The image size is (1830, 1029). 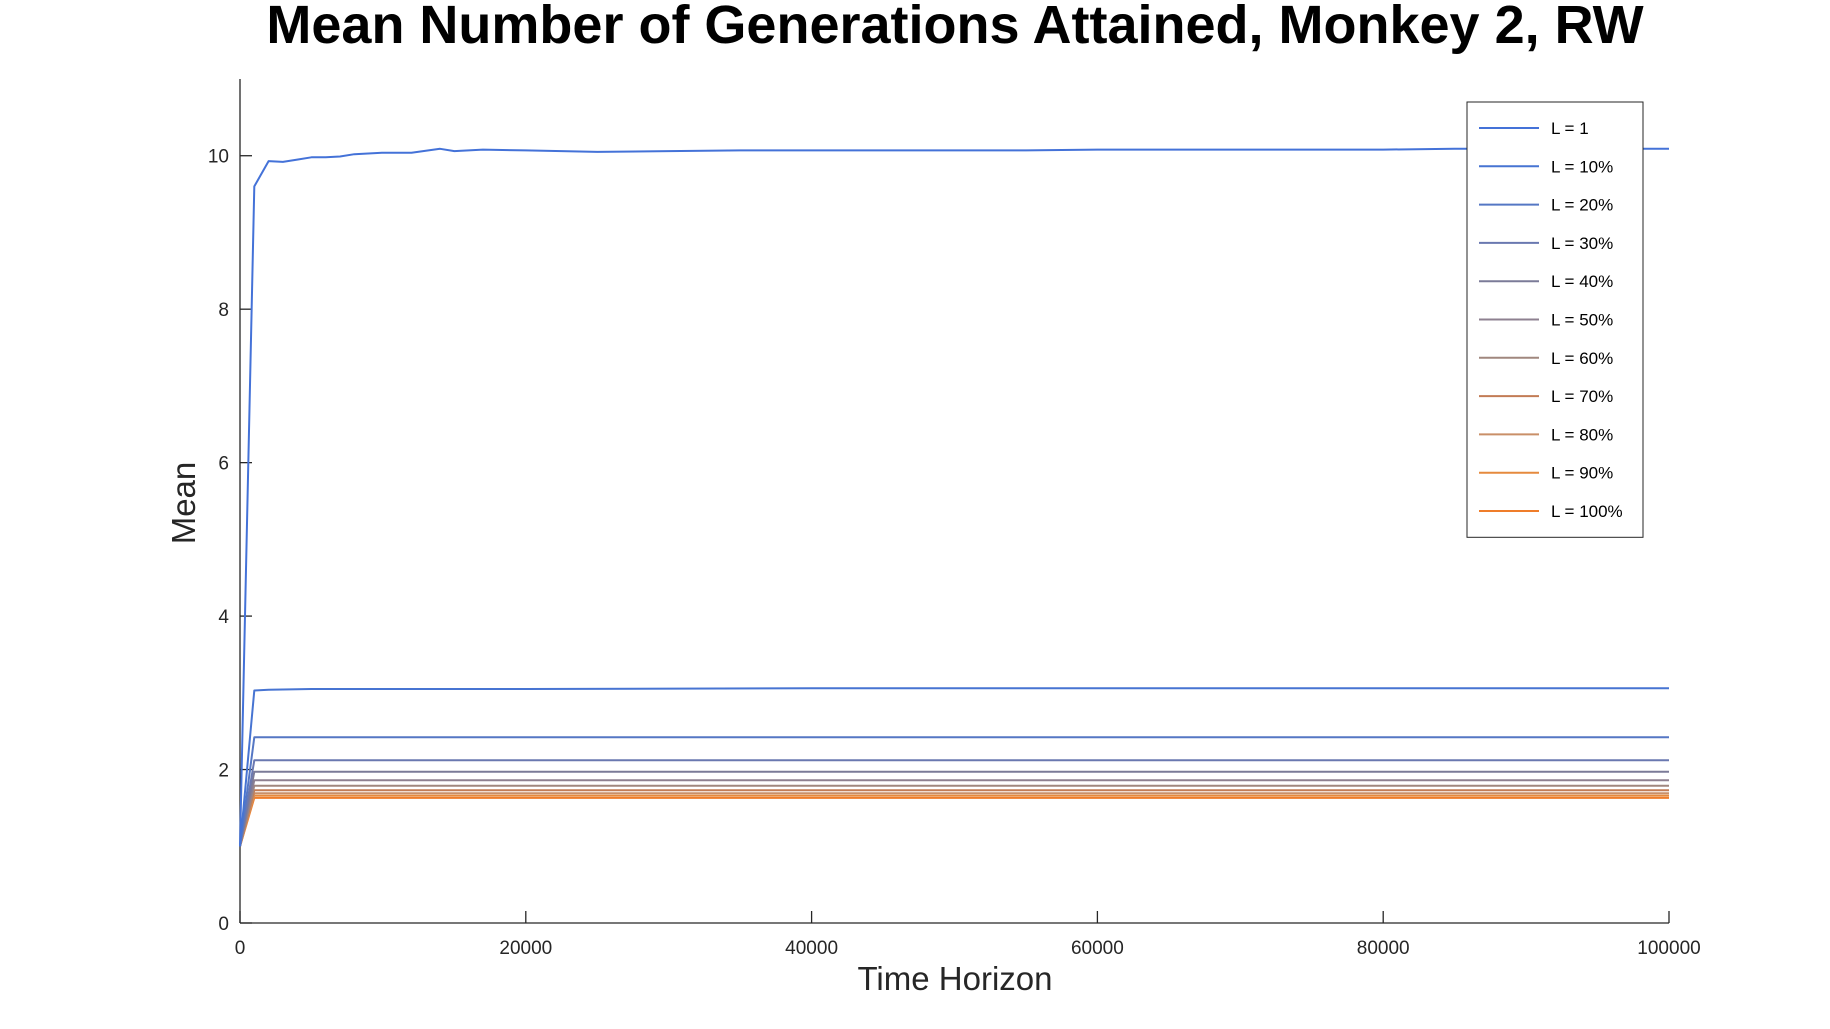 I want to click on legend-entry: L = 60%, so click(x=1582, y=358).